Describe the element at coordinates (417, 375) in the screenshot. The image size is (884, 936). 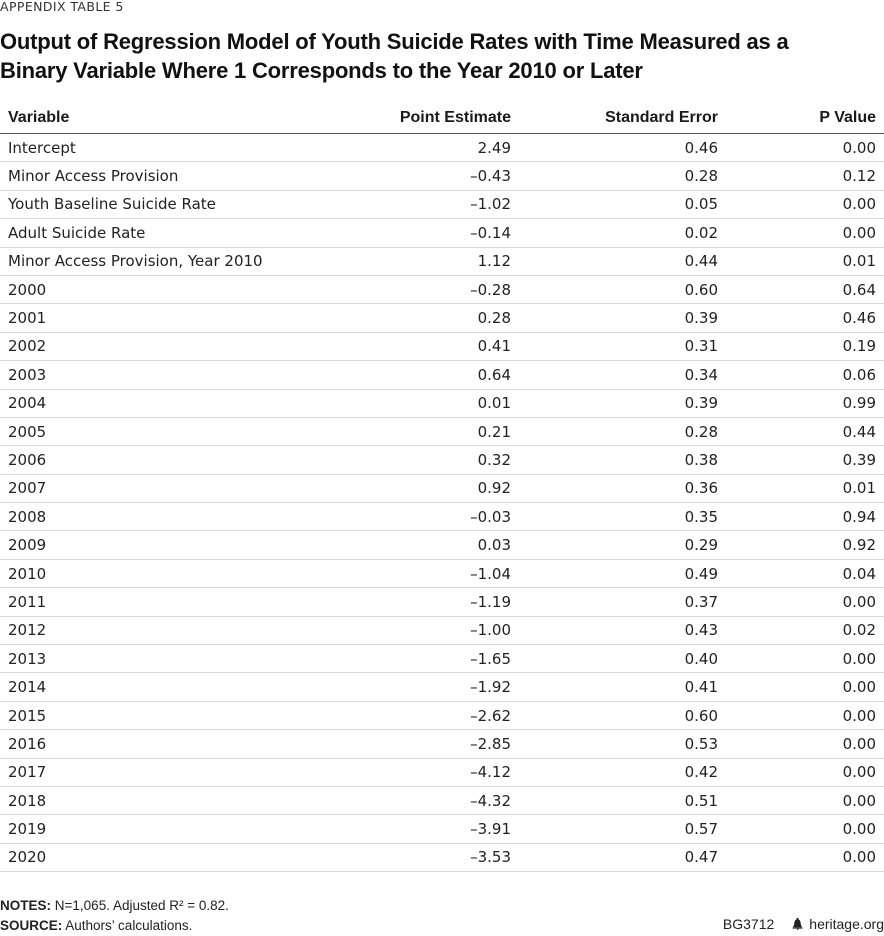
I see `cell-point-estimate: 0.64` at that location.